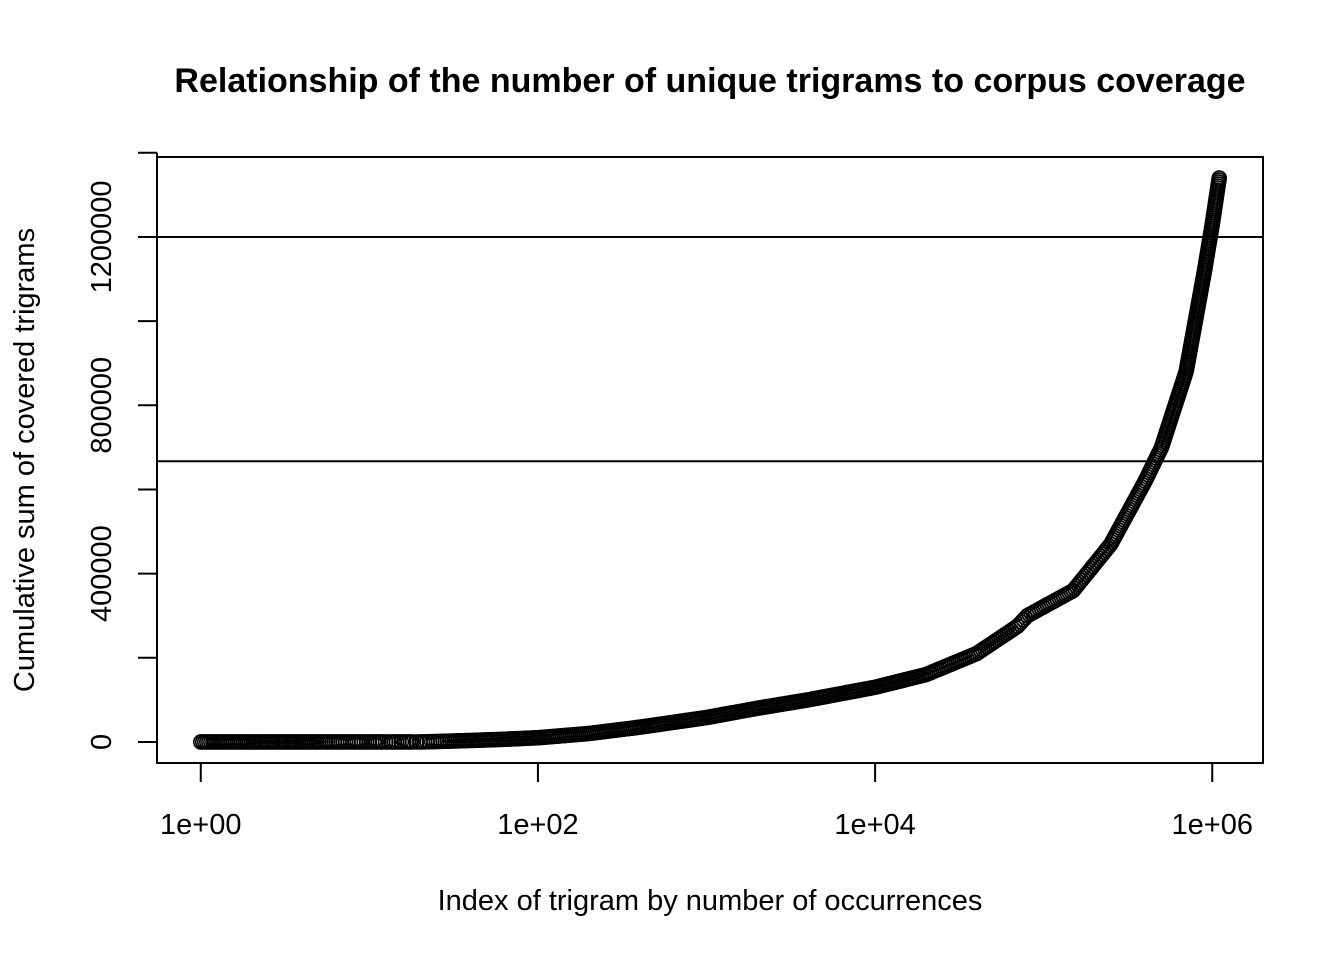  Describe the element at coordinates (122, 450) in the screenshot. I see `y-axis: 0 400000 800000 1200000` at that location.